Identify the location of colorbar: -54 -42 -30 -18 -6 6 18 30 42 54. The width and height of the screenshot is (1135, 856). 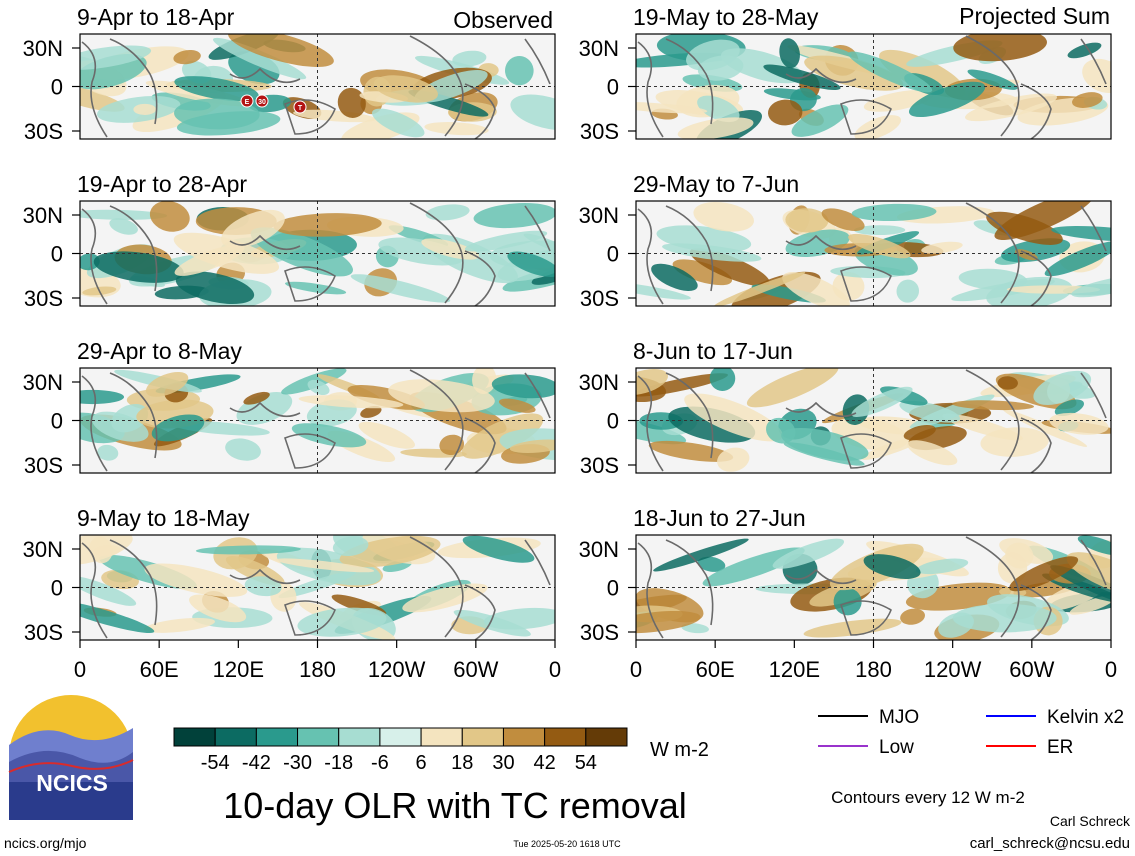
(400, 750).